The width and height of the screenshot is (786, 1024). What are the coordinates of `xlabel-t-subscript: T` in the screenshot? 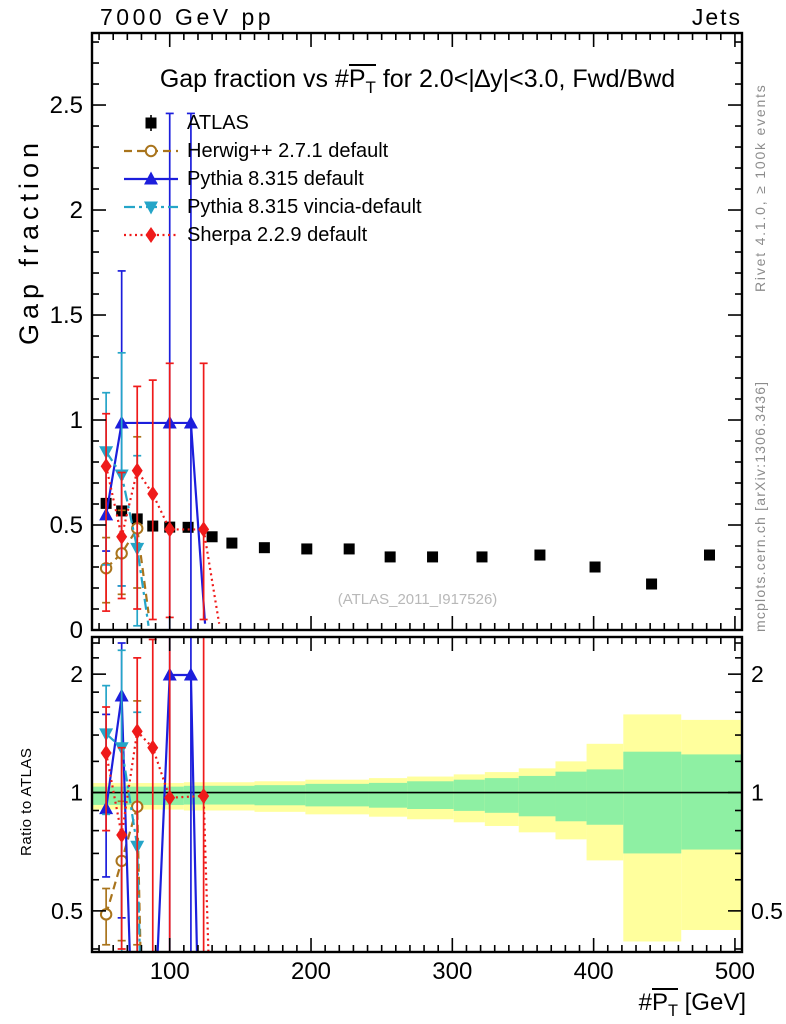 It's located at (673, 1010).